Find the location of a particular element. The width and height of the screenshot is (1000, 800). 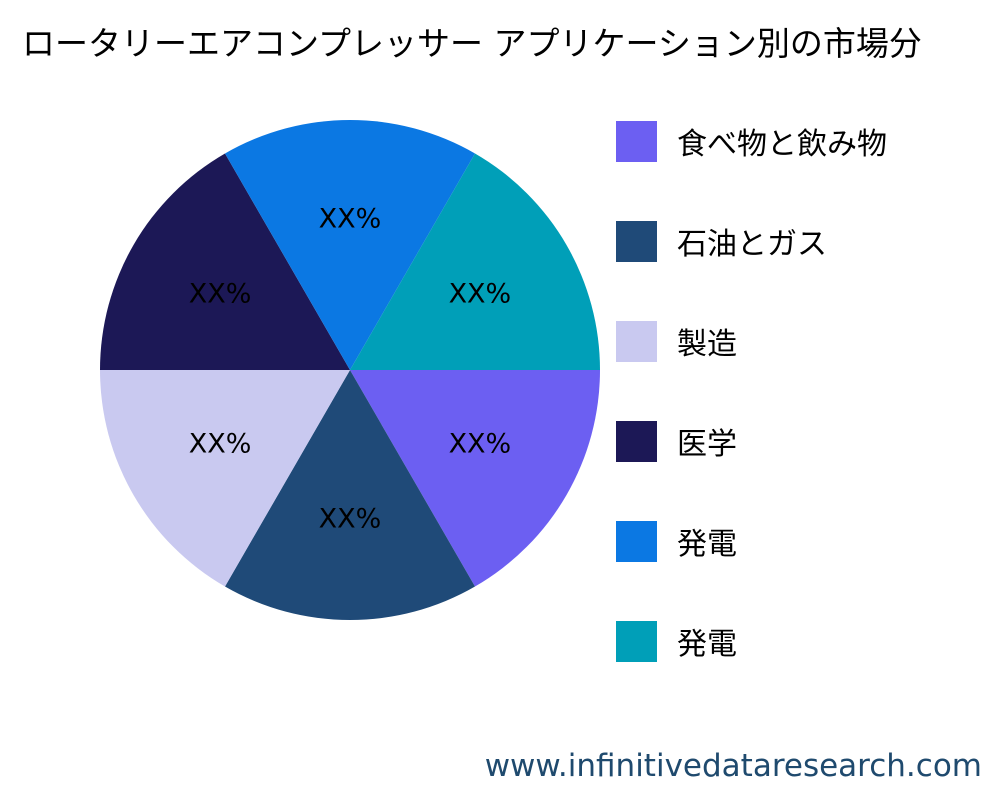

legend-item: 医学 is located at coordinates (676, 441).